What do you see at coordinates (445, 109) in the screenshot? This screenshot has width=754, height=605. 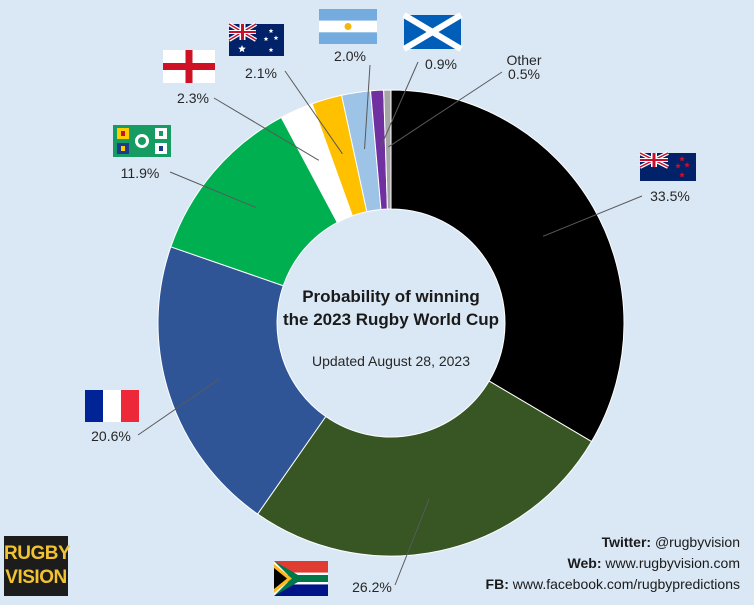 I see `leader-line-other` at bounding box center [445, 109].